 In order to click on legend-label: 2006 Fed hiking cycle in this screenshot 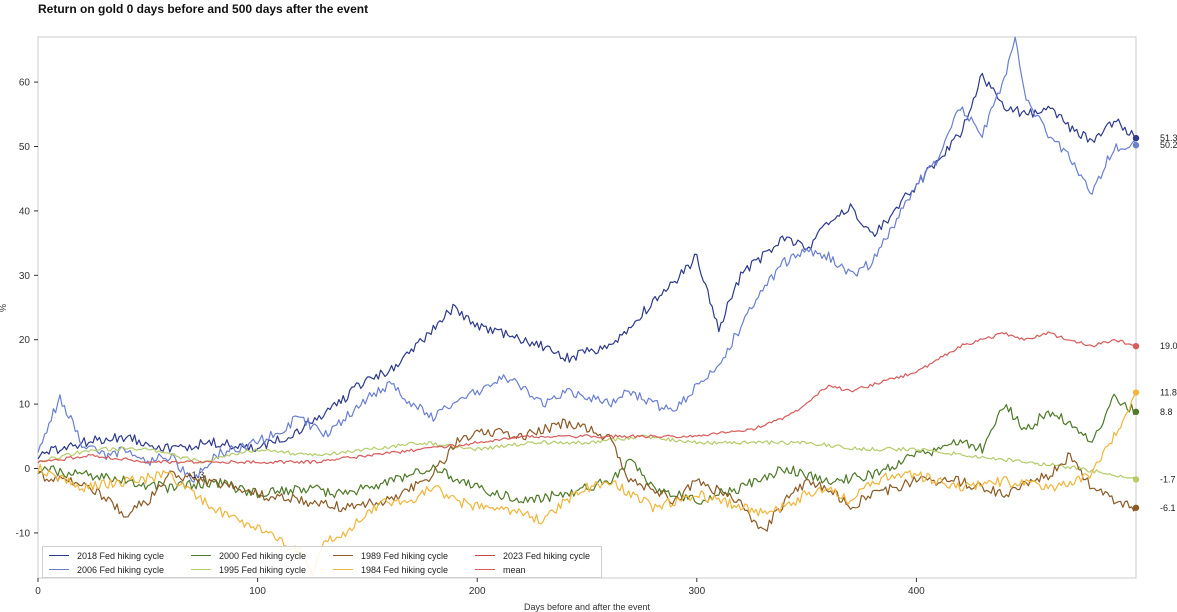, I will do `click(121, 569)`.